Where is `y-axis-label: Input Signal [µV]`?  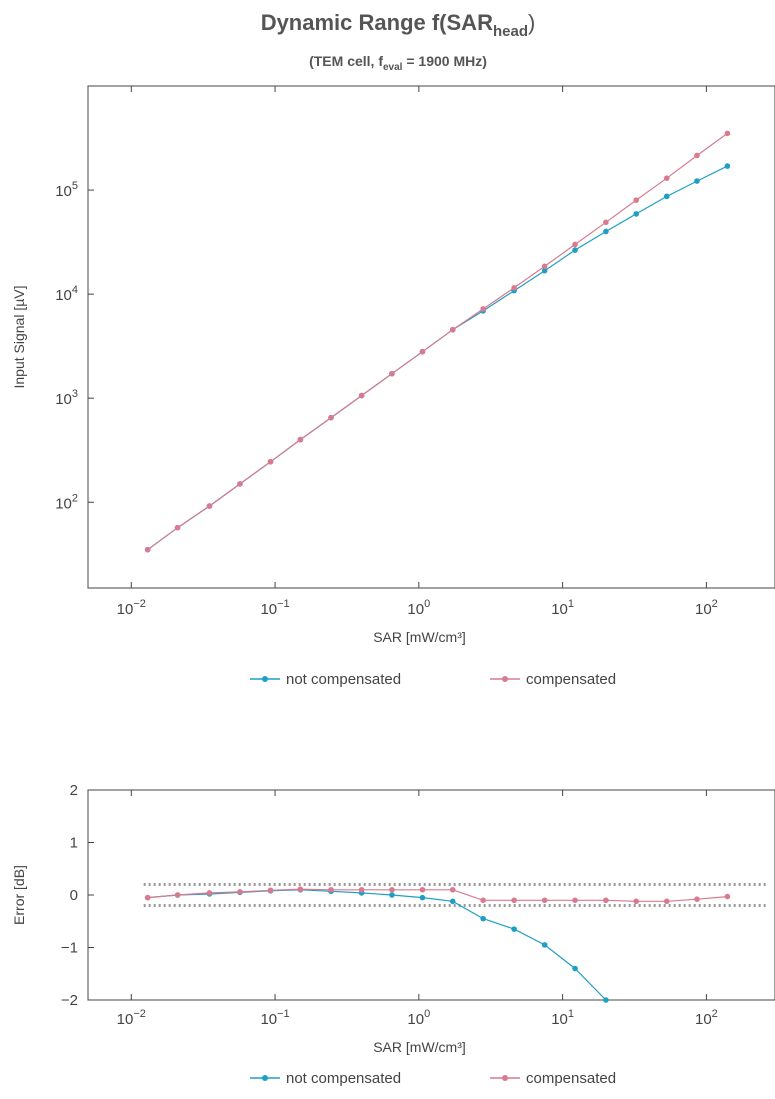
y-axis-label: Input Signal [µV] is located at coordinates (19, 336).